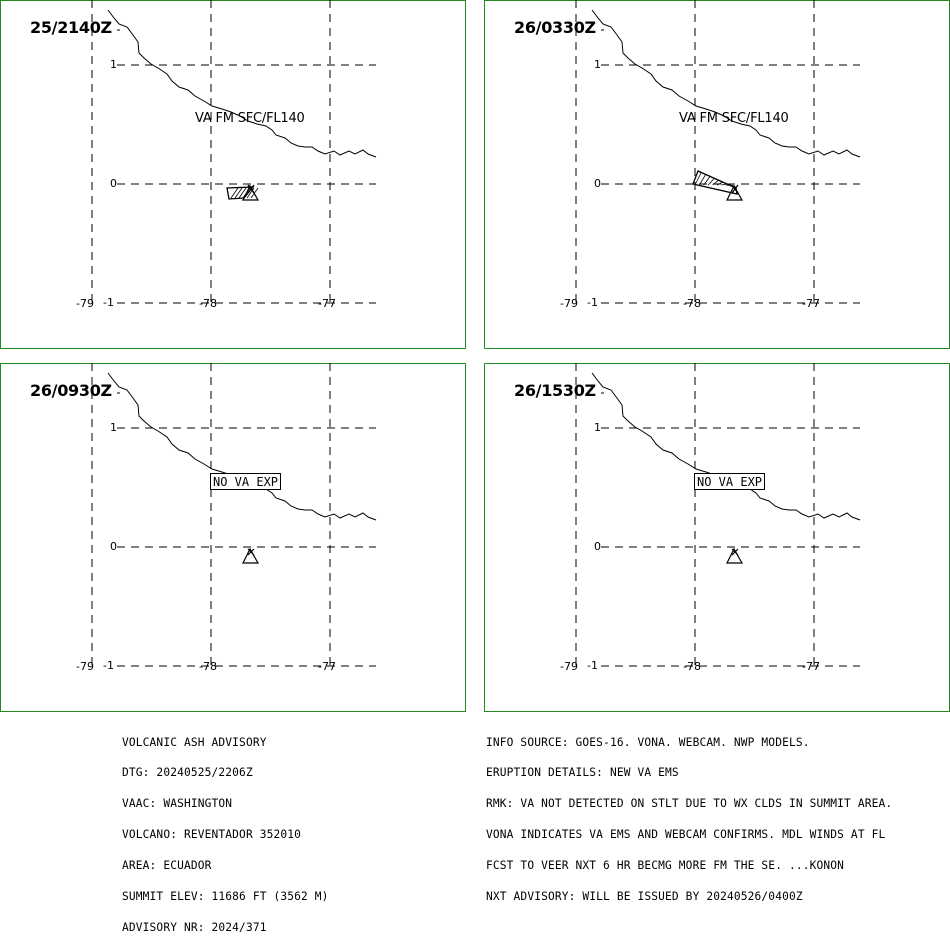 The width and height of the screenshot is (950, 944). What do you see at coordinates (187, 773) in the screenshot?
I see `advisory-line: DTG: 20240525/2206Z` at bounding box center [187, 773].